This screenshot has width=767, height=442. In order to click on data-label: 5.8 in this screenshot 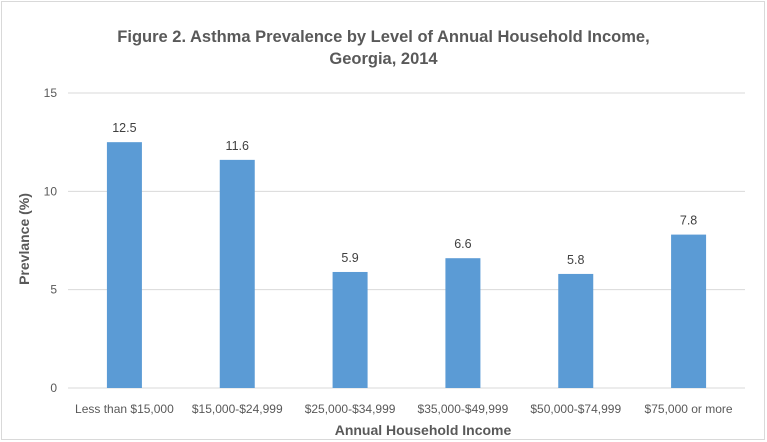, I will do `click(575, 260)`.